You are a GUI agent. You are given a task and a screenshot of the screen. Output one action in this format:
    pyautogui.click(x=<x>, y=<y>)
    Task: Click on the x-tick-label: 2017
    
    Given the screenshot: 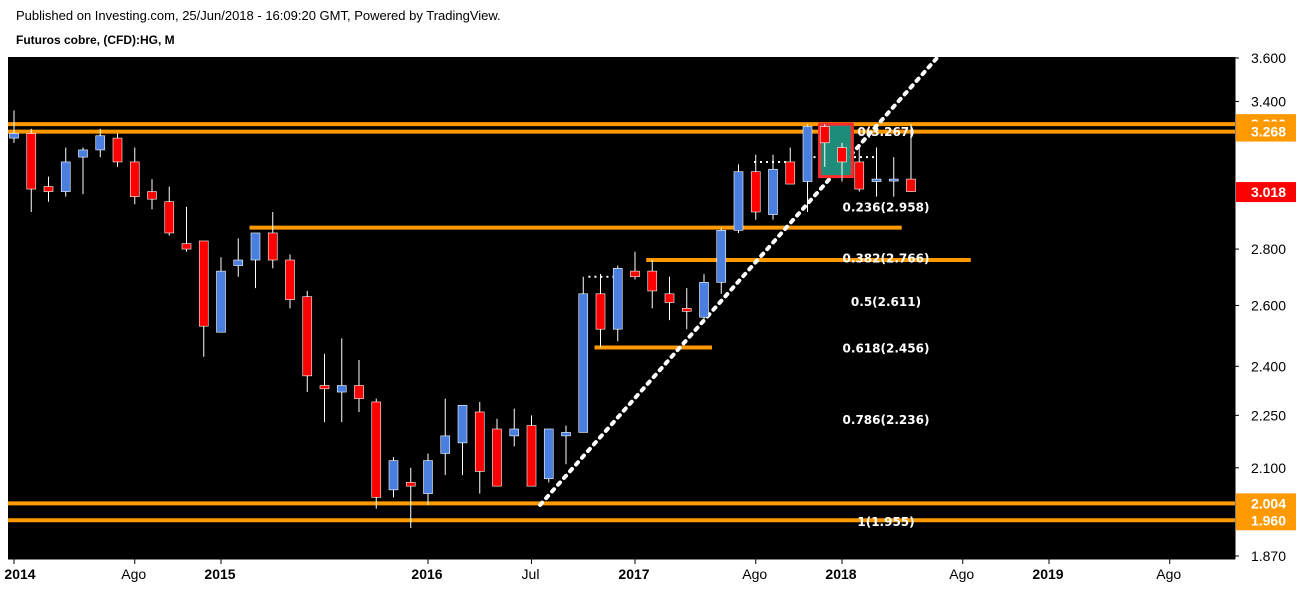 What is the action you would take?
    pyautogui.click(x=633, y=574)
    